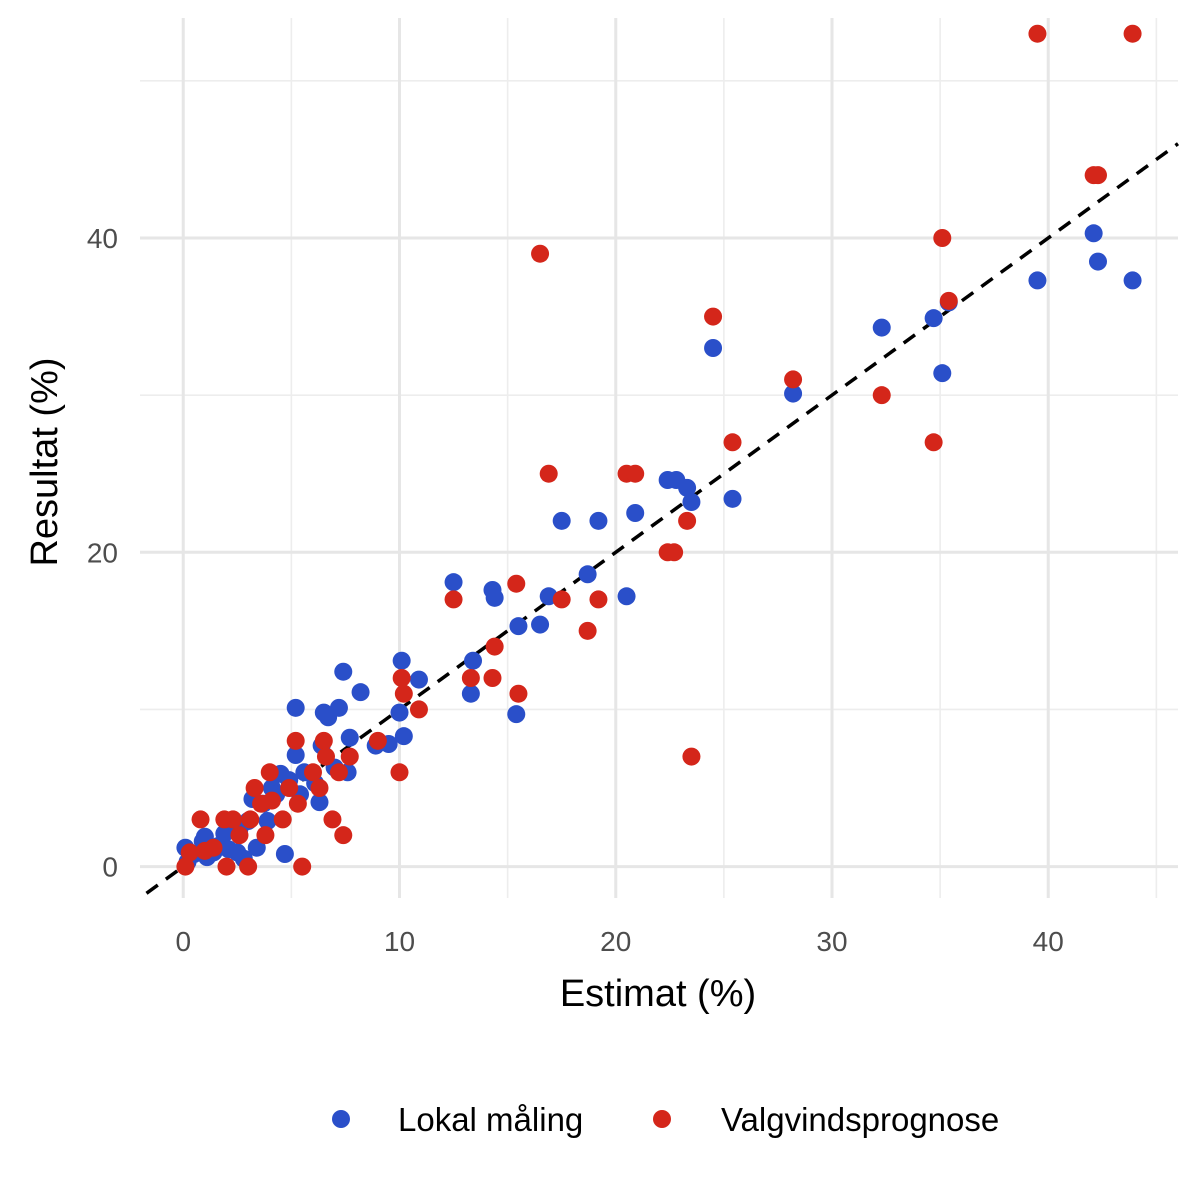 The width and height of the screenshot is (1200, 1200). I want to click on y-axis-ticks: 0 20 40, so click(102, 553).